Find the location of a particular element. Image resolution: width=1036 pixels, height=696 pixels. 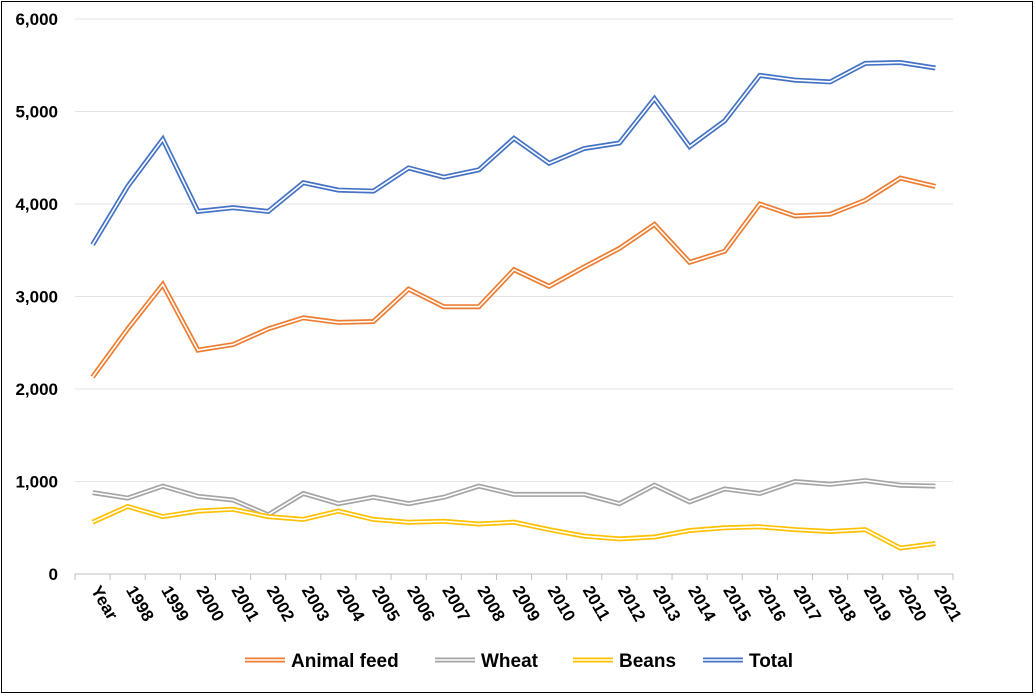

legend-item-animal-feed: Animal feed is located at coordinates (322, 661).